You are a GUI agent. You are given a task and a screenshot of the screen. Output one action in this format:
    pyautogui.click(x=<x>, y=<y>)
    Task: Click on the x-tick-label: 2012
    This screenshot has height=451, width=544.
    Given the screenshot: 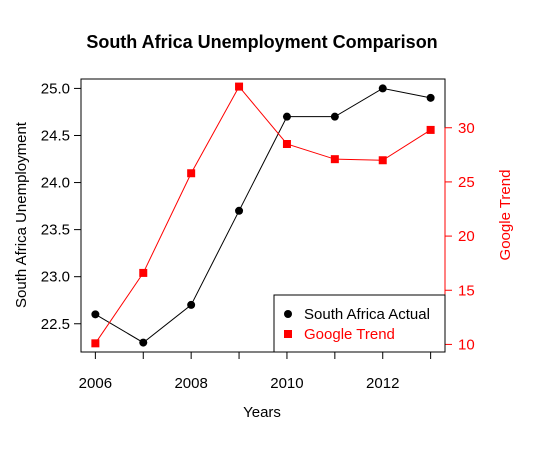 What is the action you would take?
    pyautogui.click(x=382, y=383)
    